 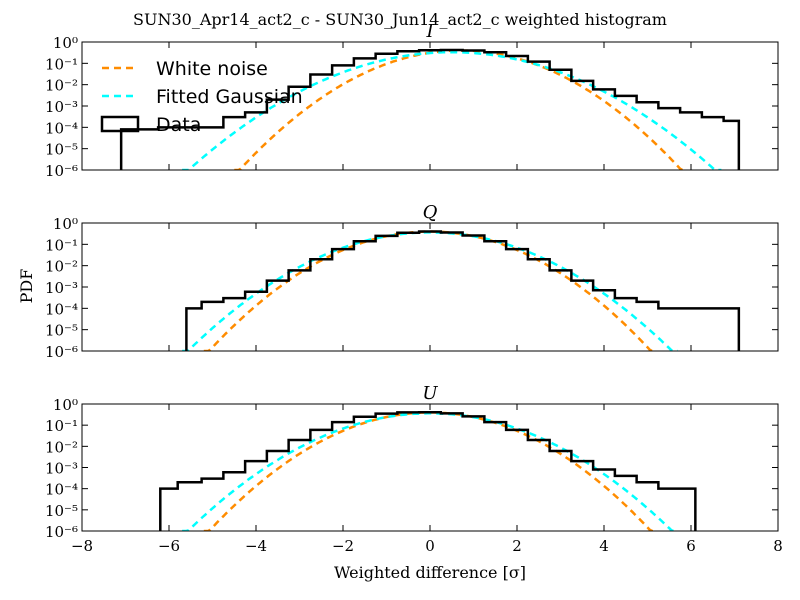 I want to click on x-axis-label: Weighted difference [σ], so click(x=430, y=572).